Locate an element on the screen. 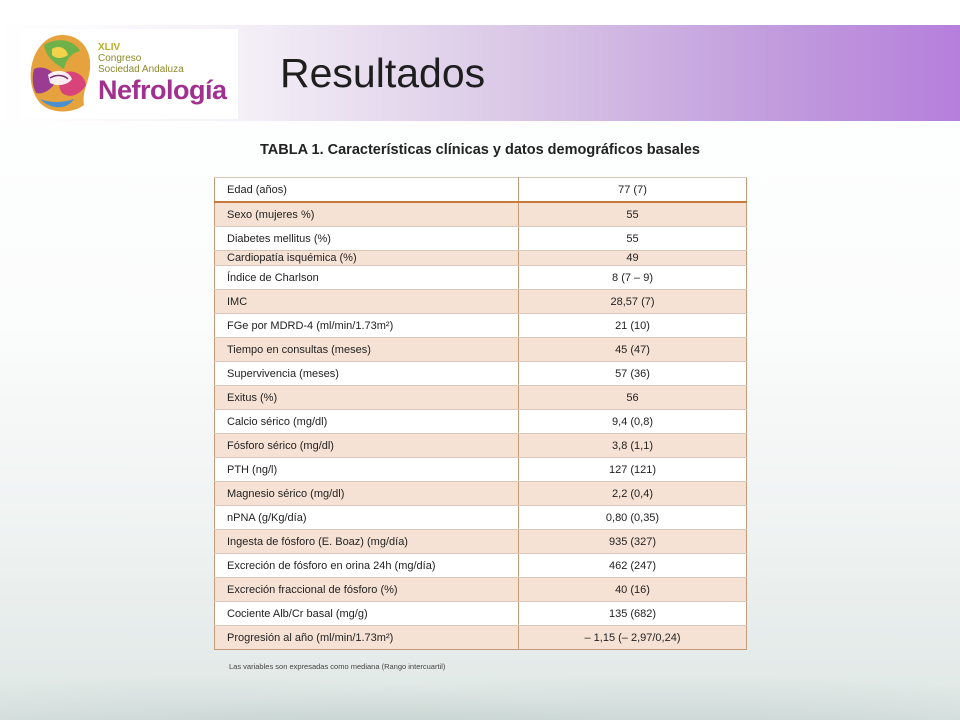  row-value: 3,8 (1,1) is located at coordinates (632, 445).